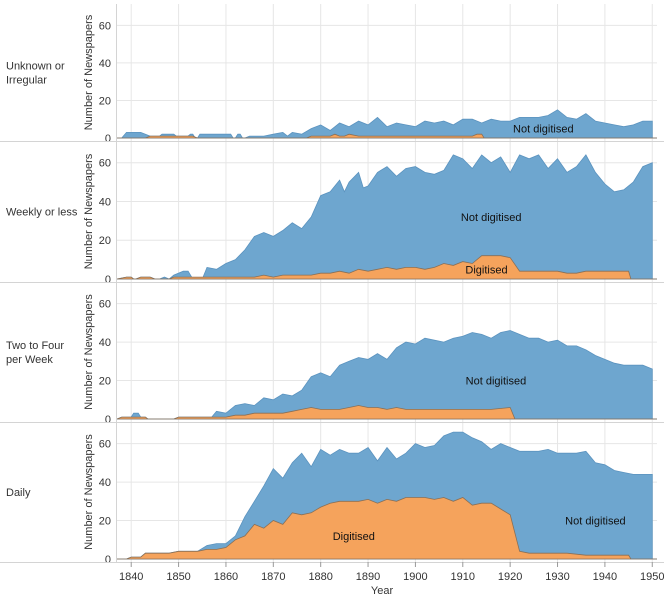  Describe the element at coordinates (226, 577) in the screenshot. I see `x-tick-label: 1860` at that location.